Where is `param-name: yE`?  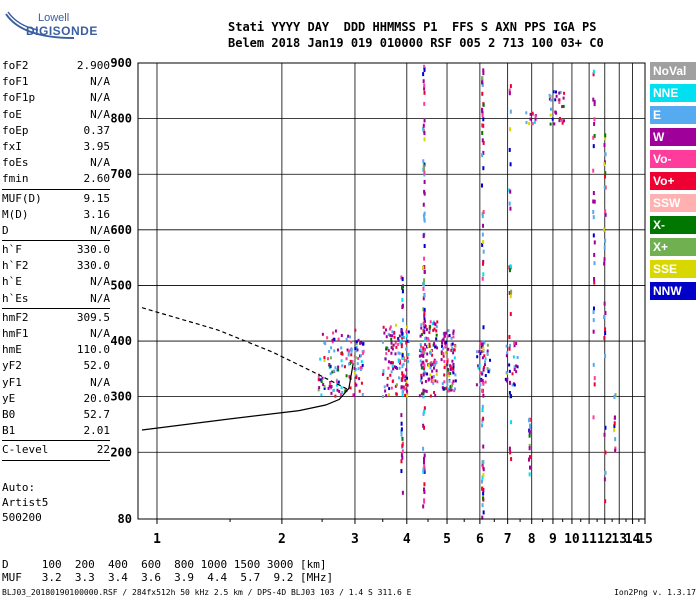
param-name: yE is located at coordinates (9, 398).